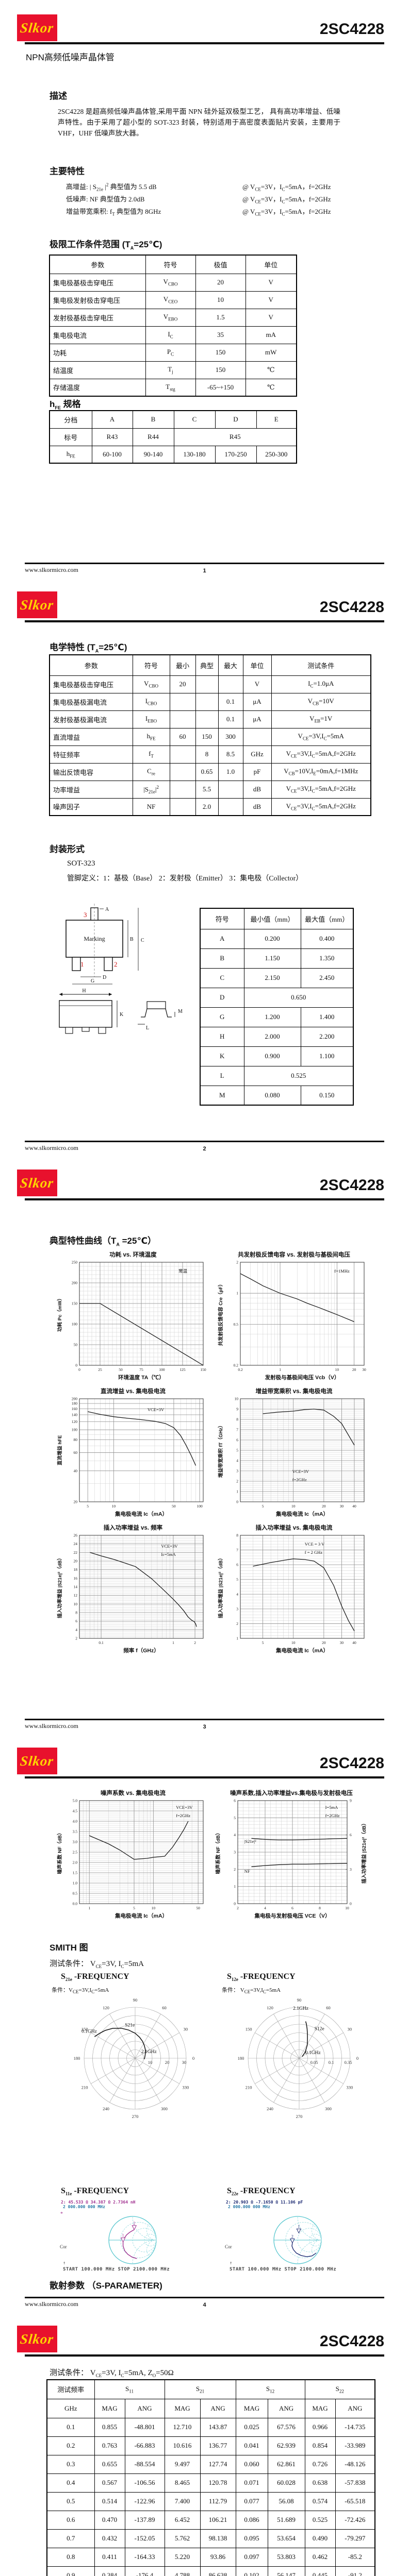  What do you see at coordinates (204, 1149) in the screenshot?
I see `footer-page-number: 2` at bounding box center [204, 1149].